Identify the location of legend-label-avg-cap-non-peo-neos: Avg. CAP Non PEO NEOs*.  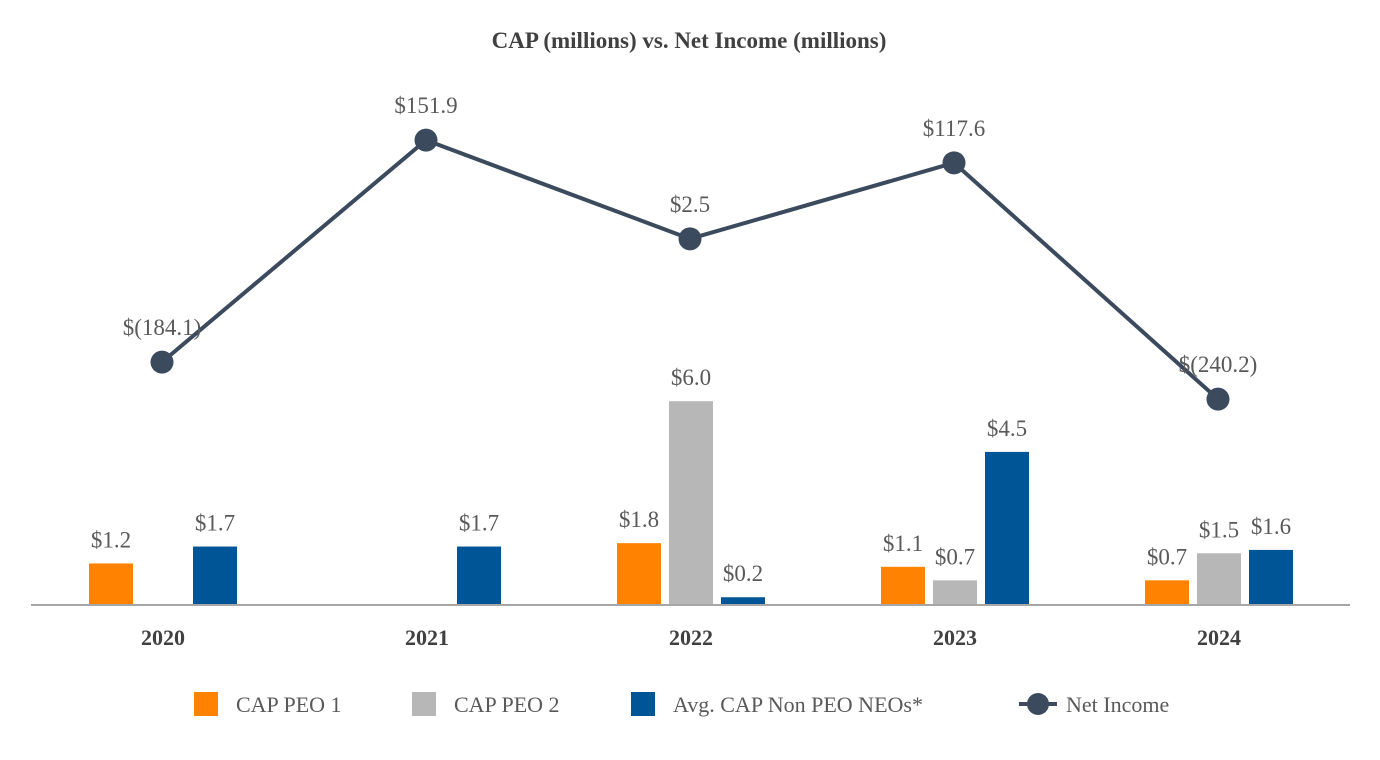
(798, 704).